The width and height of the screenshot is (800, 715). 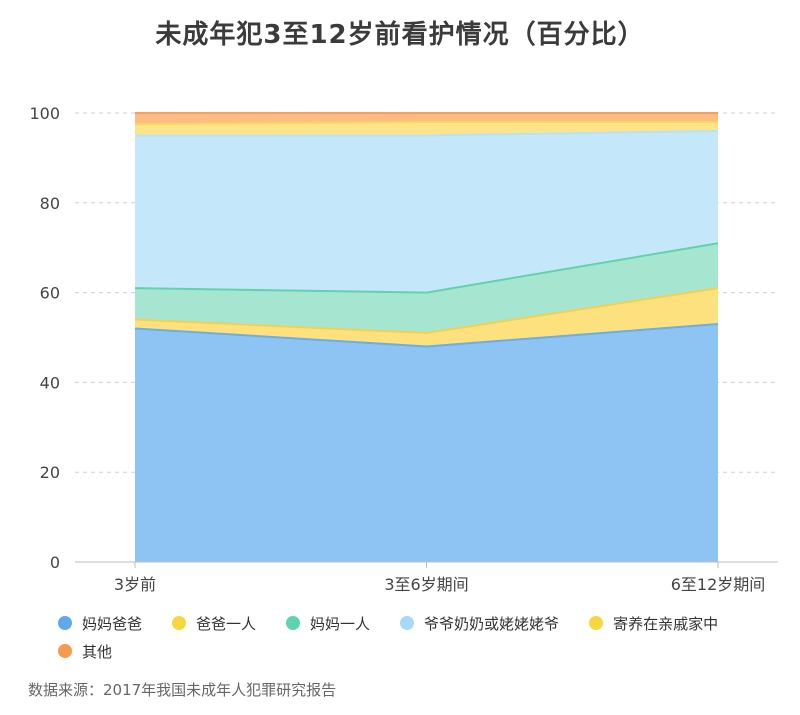 What do you see at coordinates (112, 623) in the screenshot?
I see `legend-label: 妈妈爸爸` at bounding box center [112, 623].